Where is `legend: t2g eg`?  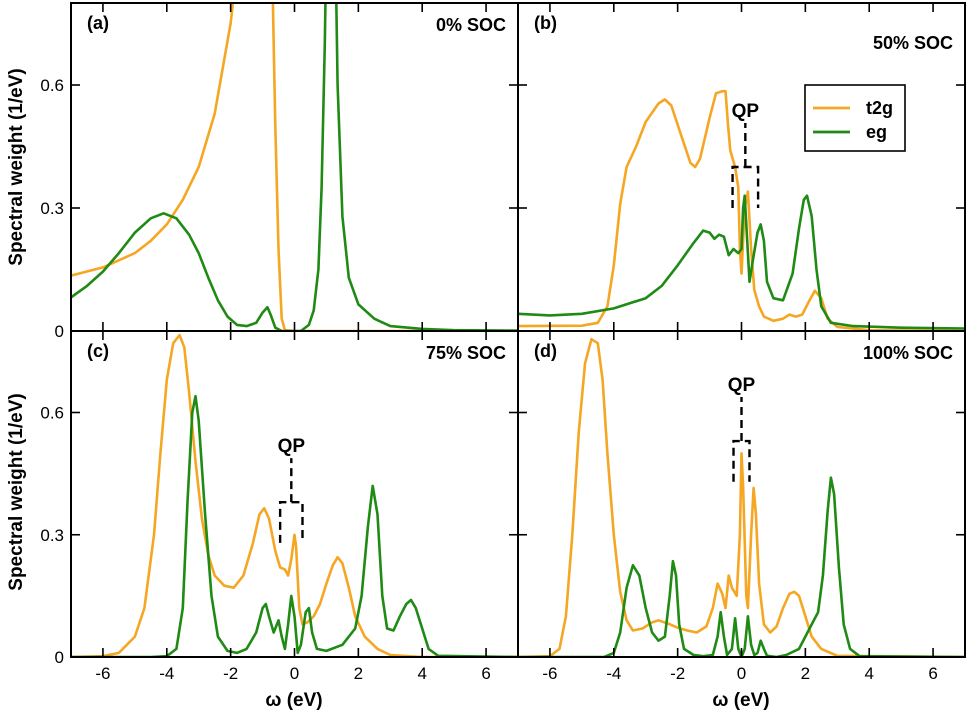 legend: t2g eg is located at coordinates (855, 118).